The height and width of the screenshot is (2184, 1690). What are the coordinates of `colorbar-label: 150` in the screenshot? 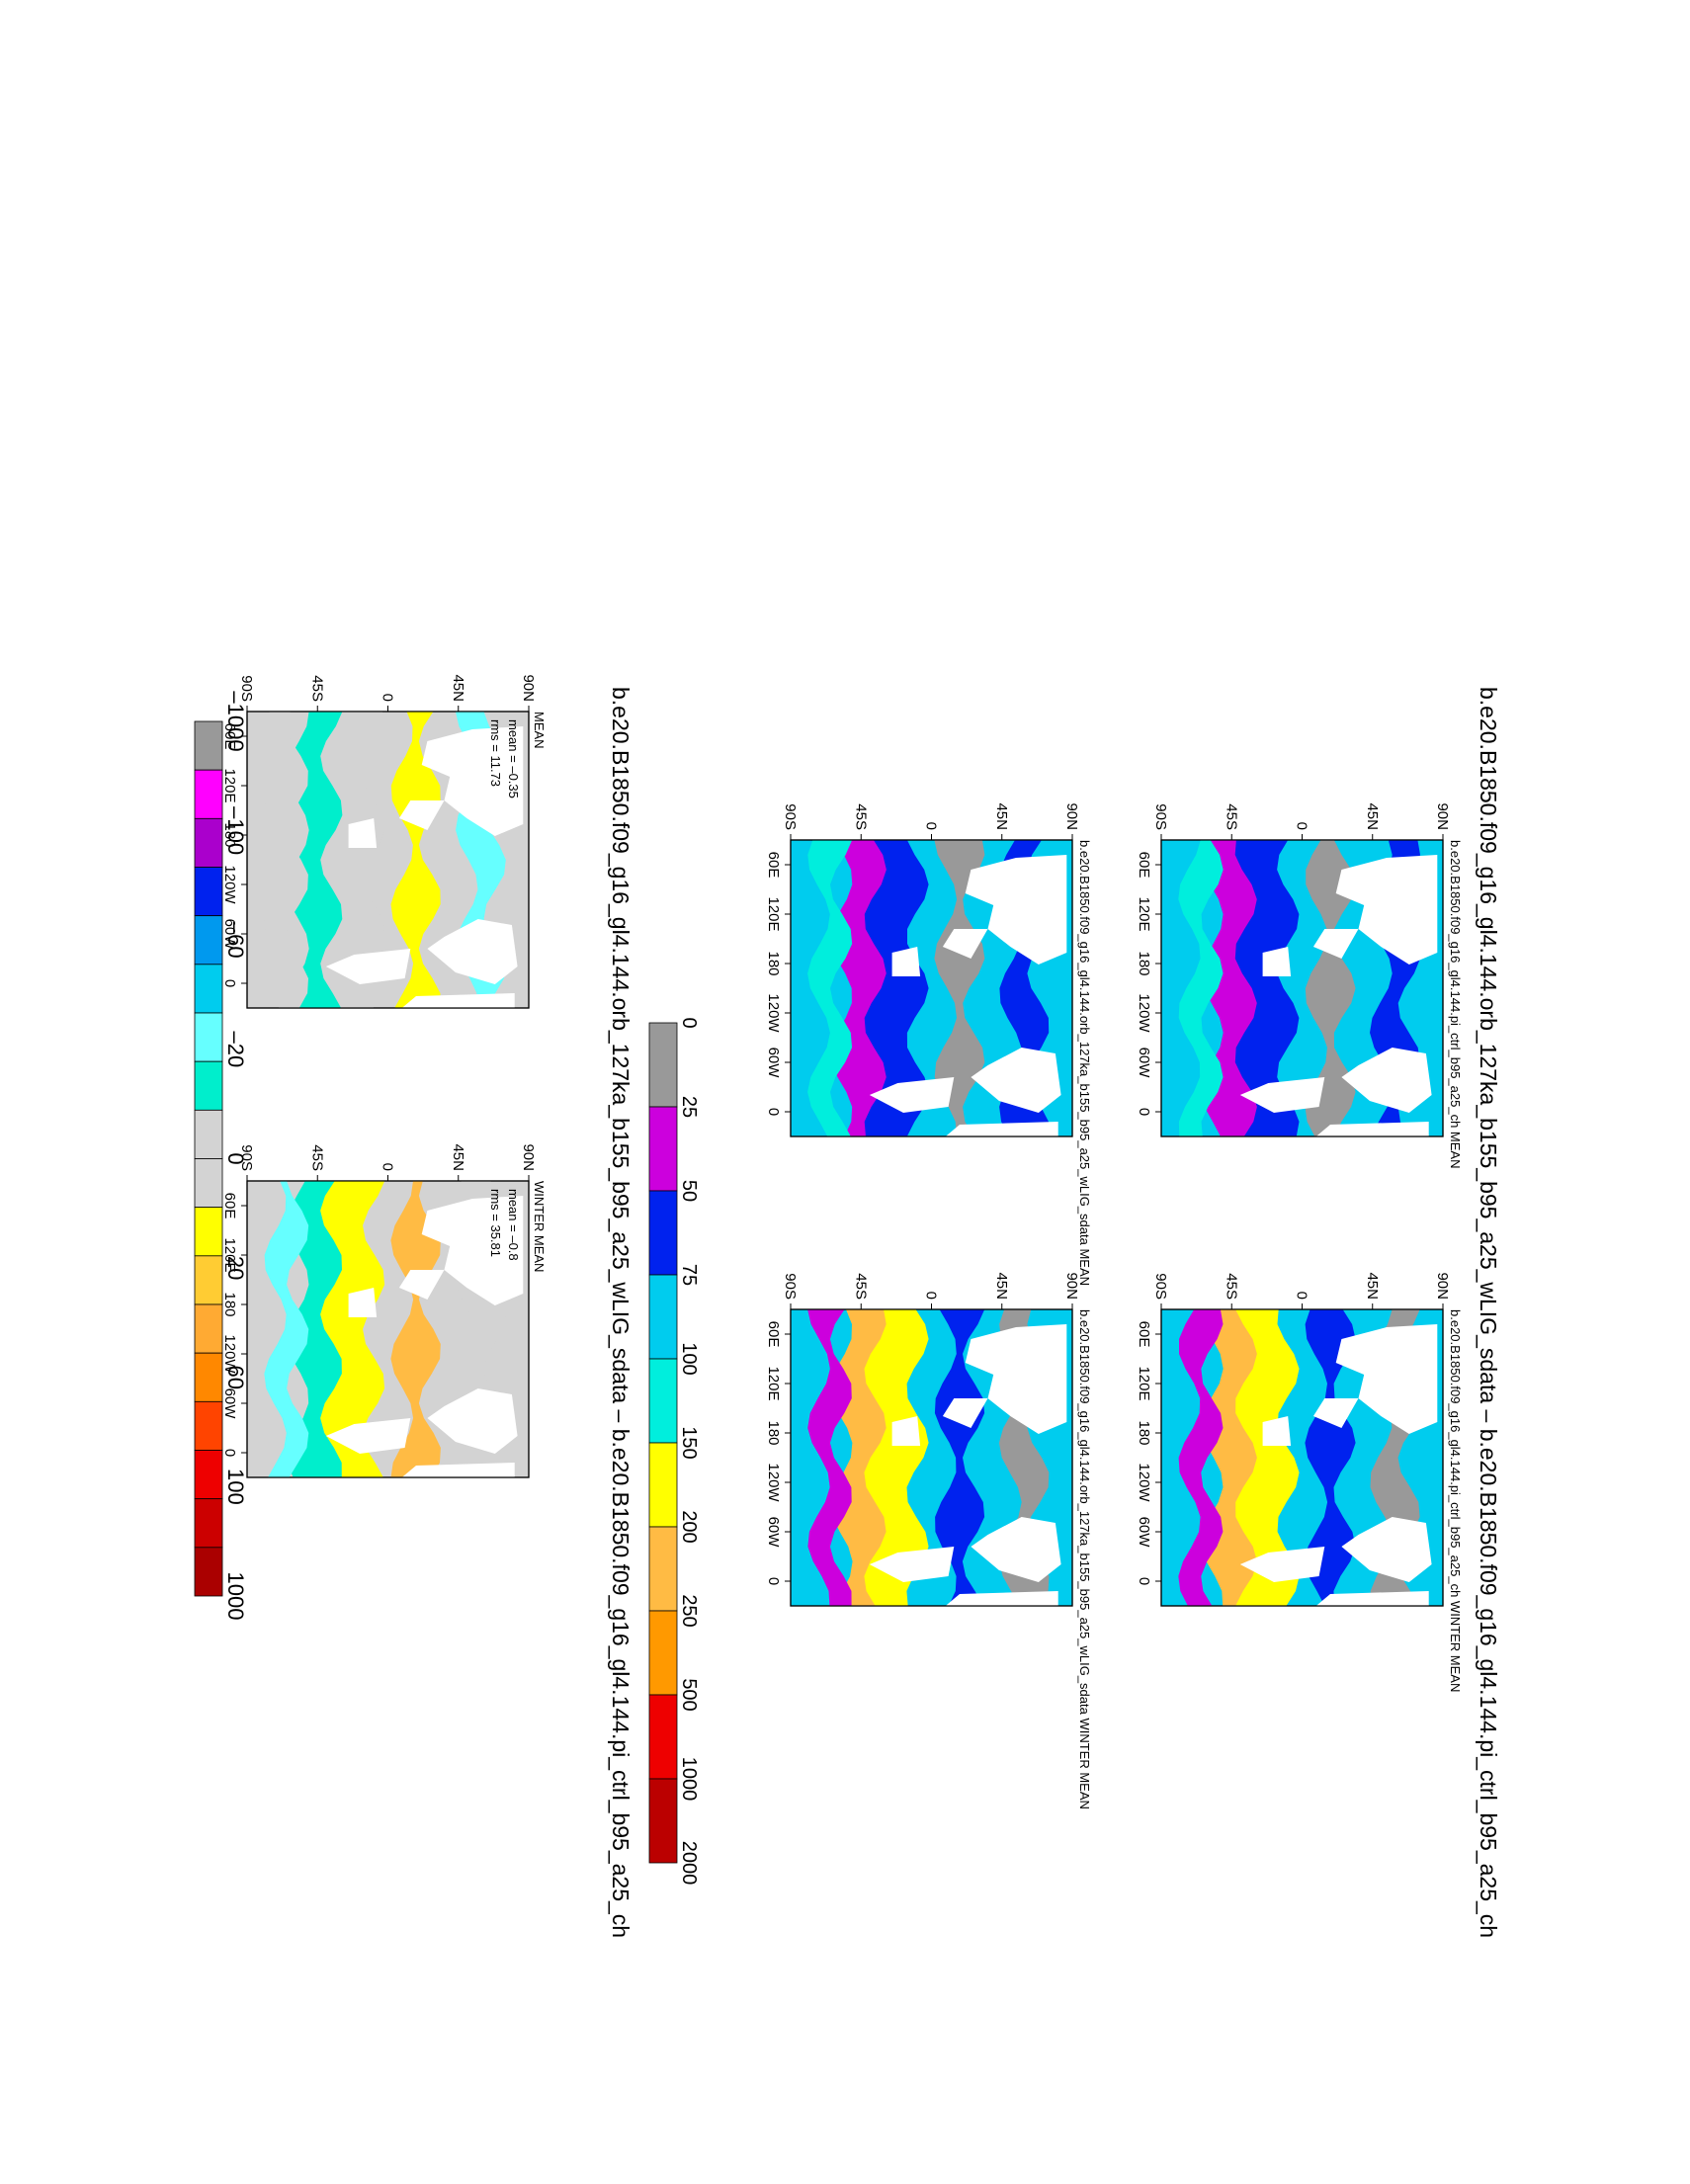 It's located at (689, 1442).